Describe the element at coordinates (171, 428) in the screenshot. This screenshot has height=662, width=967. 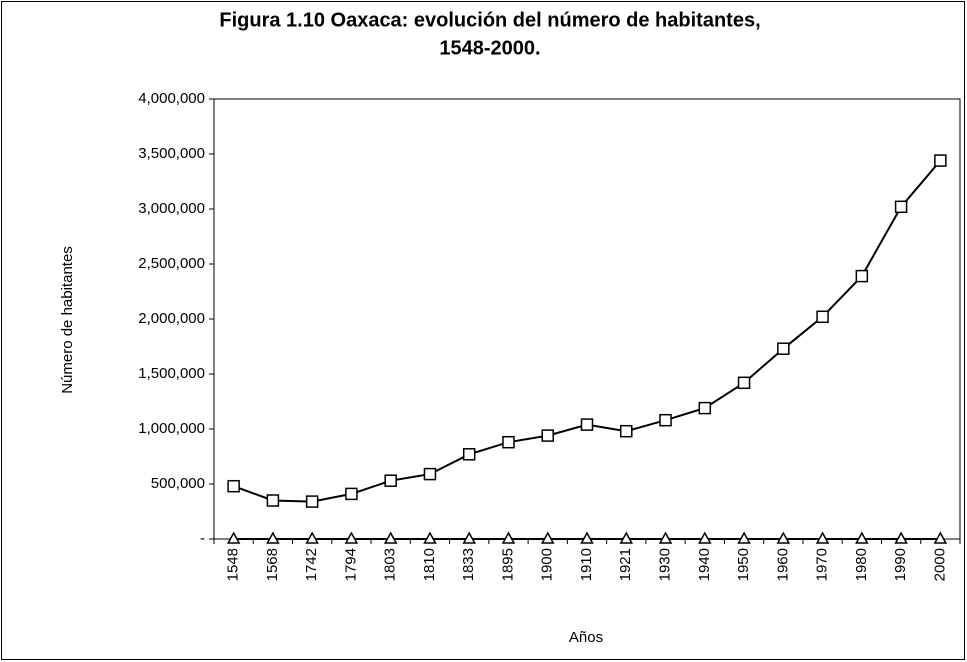
I see `y-tick-label: 1,000,000` at that location.